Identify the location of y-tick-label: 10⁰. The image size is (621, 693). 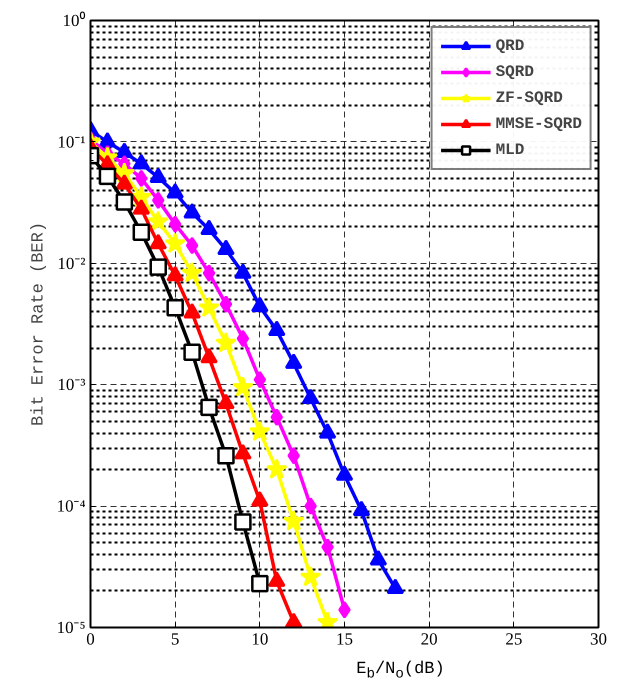
(74, 20).